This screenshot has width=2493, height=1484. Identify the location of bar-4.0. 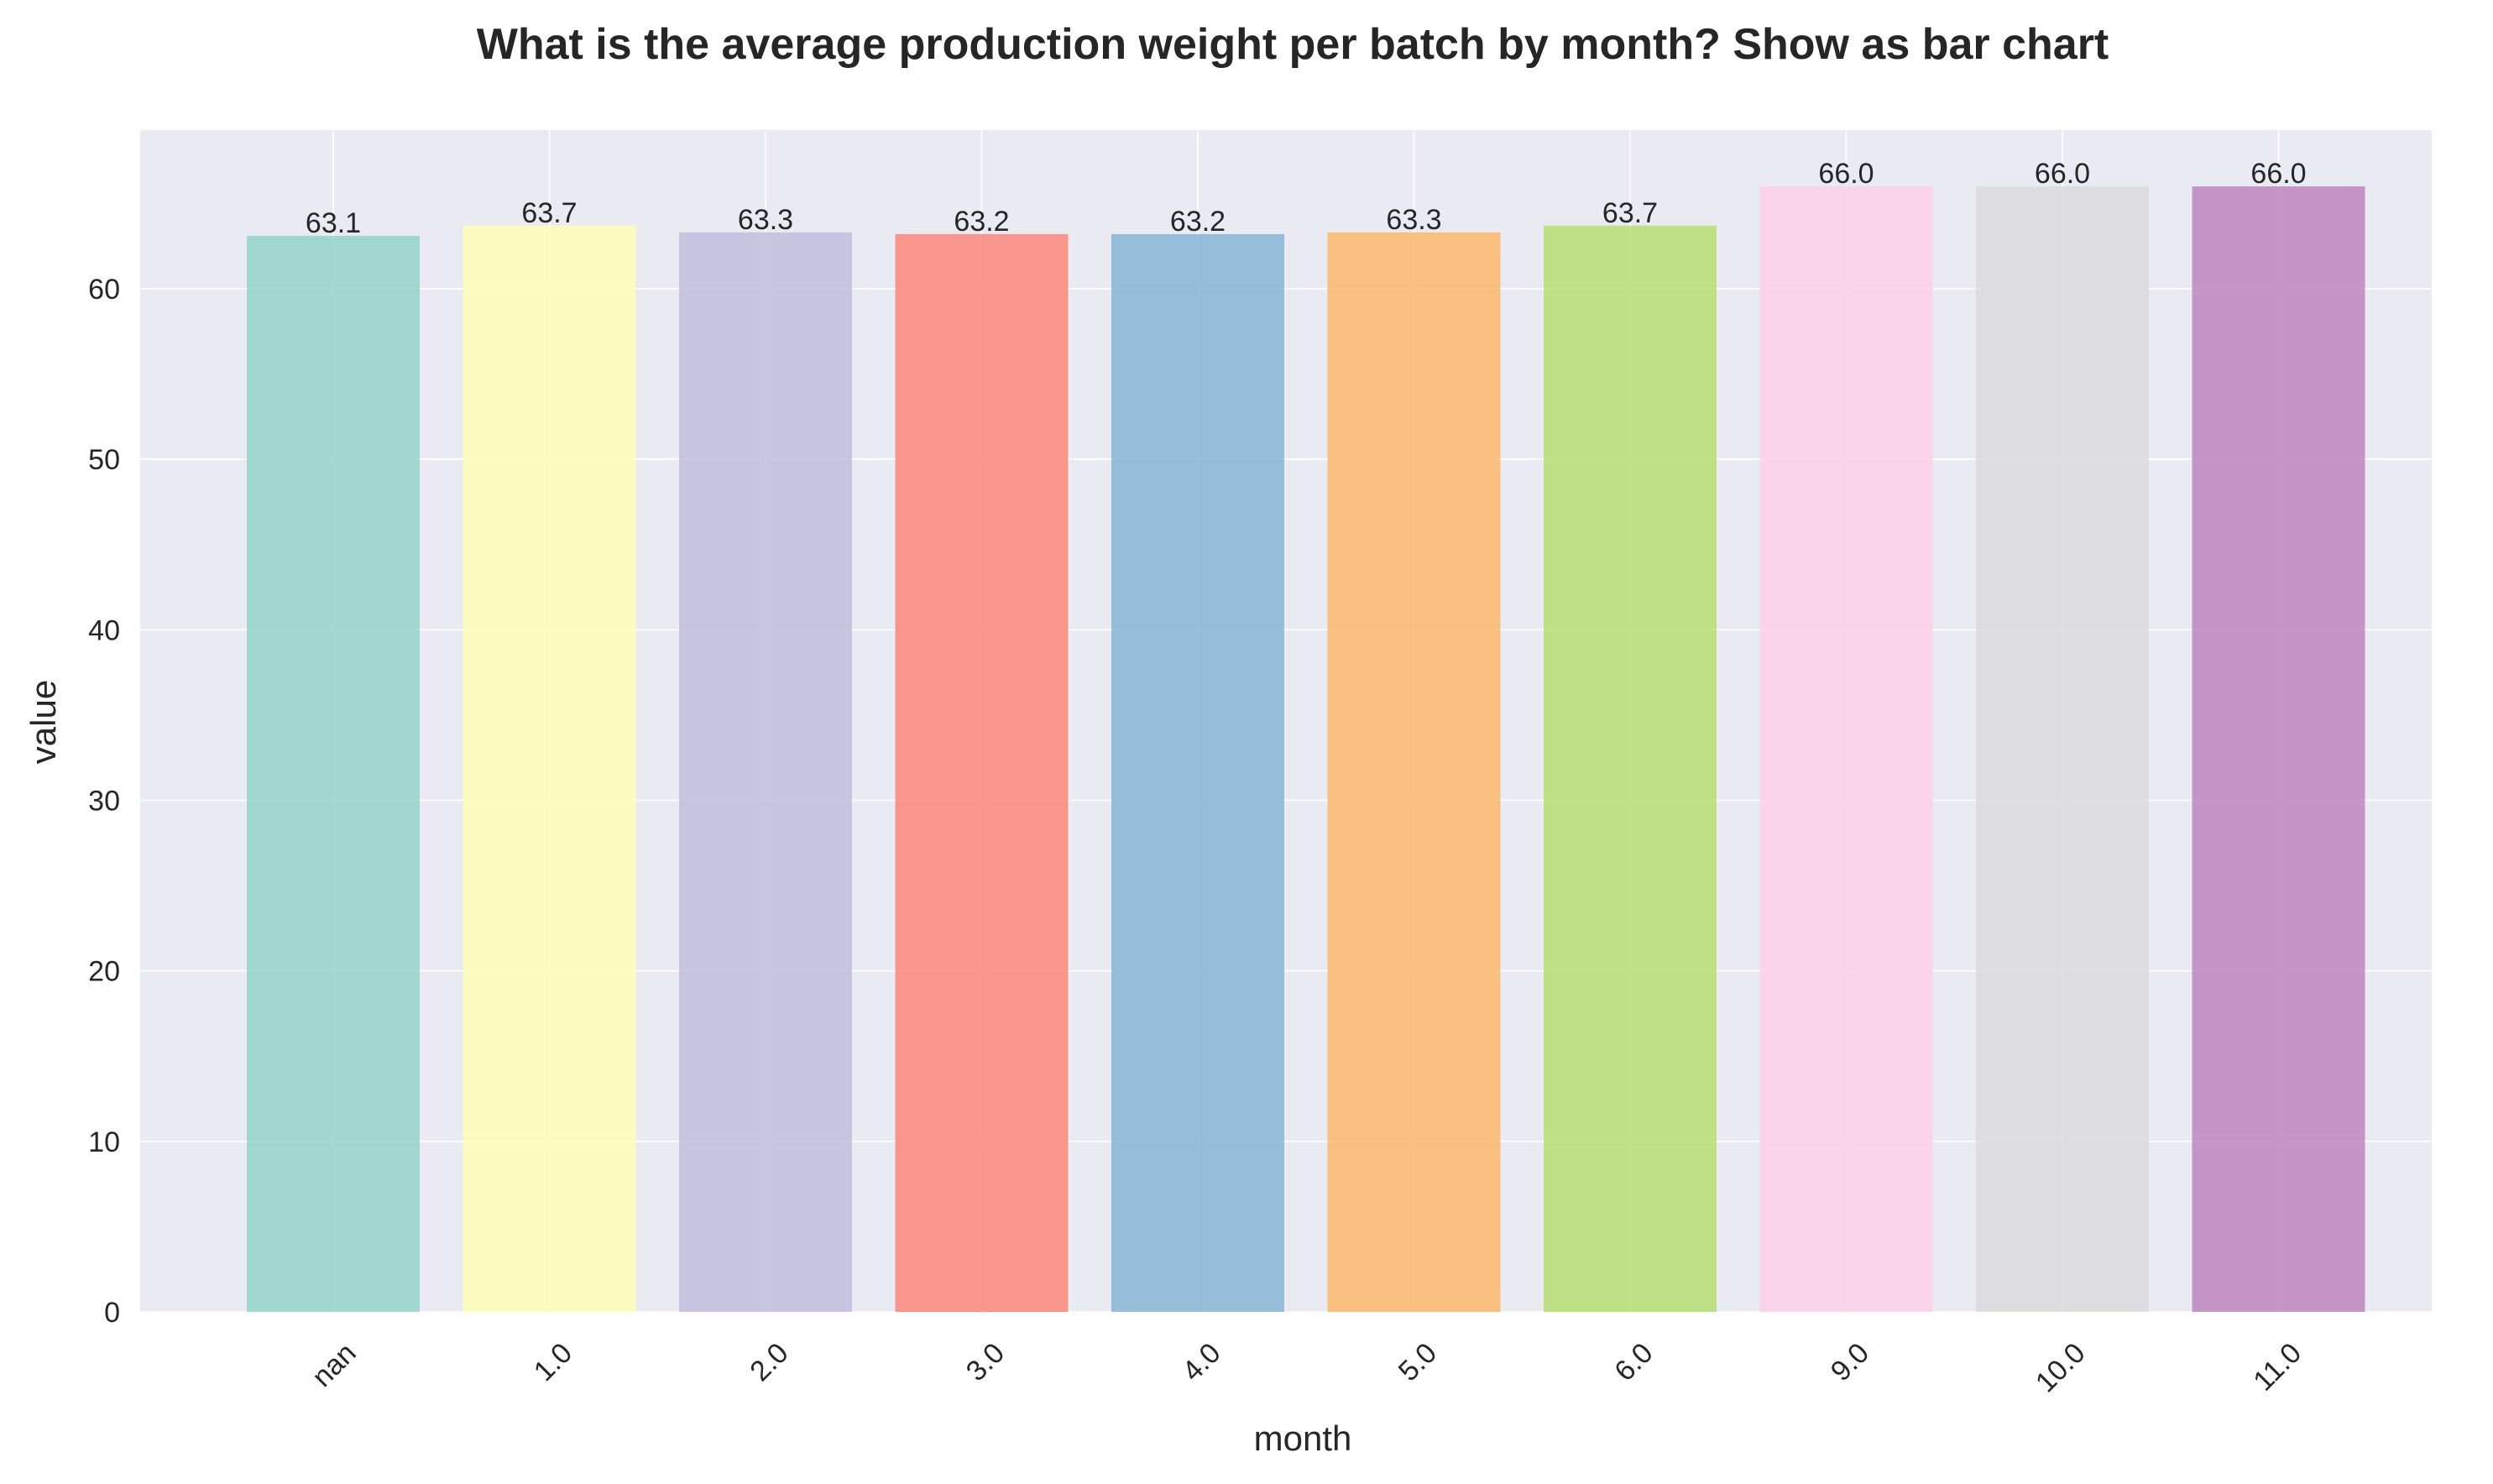
(1197, 772).